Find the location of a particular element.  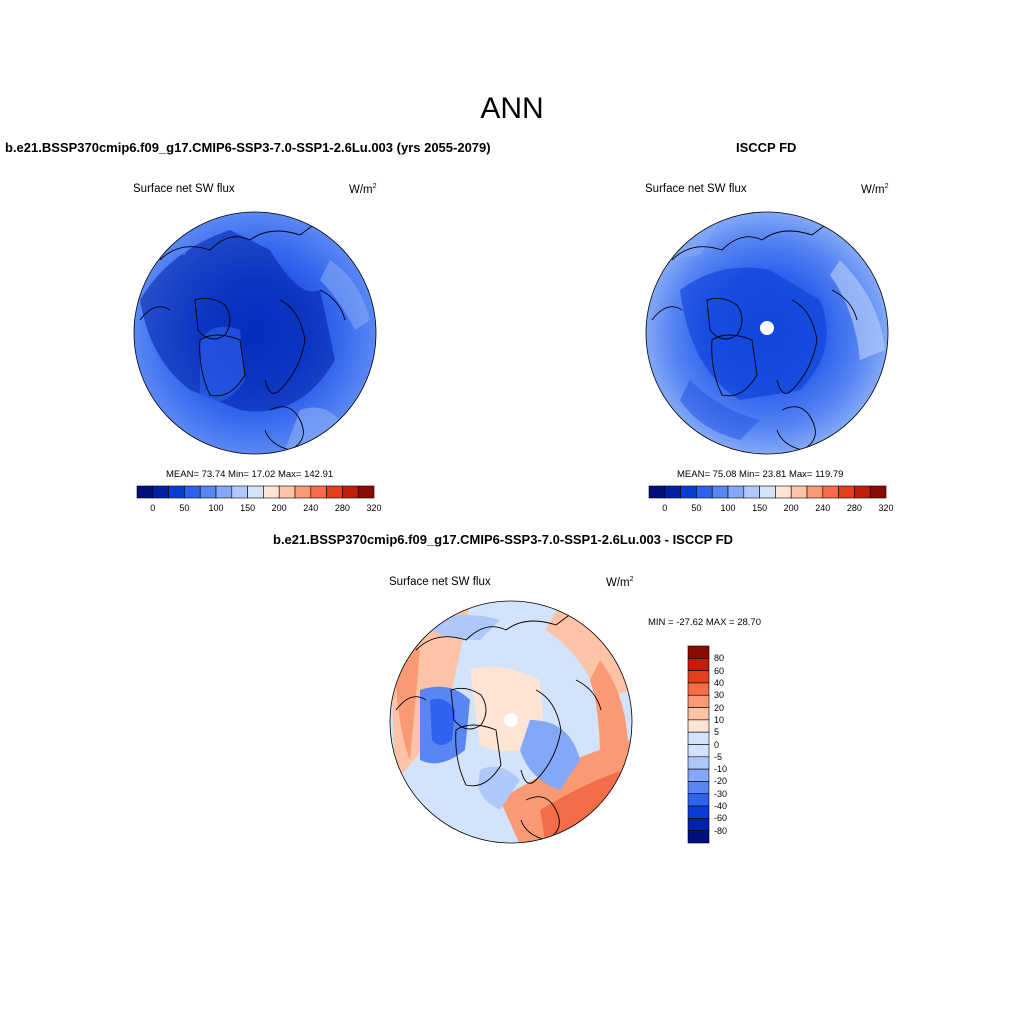

obs-colorbar is located at coordinates (767, 492).